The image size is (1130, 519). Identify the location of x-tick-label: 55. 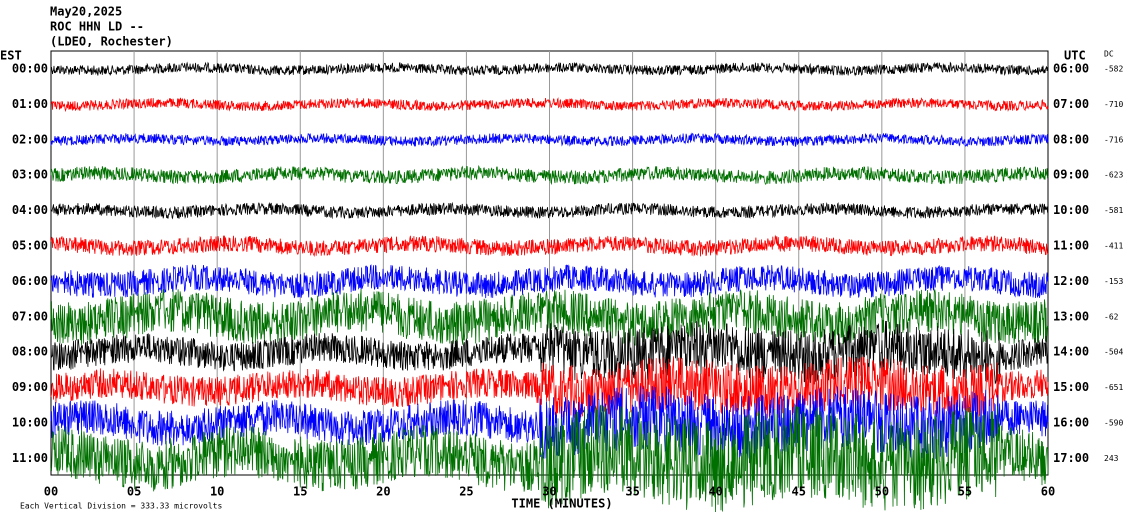
(965, 492).